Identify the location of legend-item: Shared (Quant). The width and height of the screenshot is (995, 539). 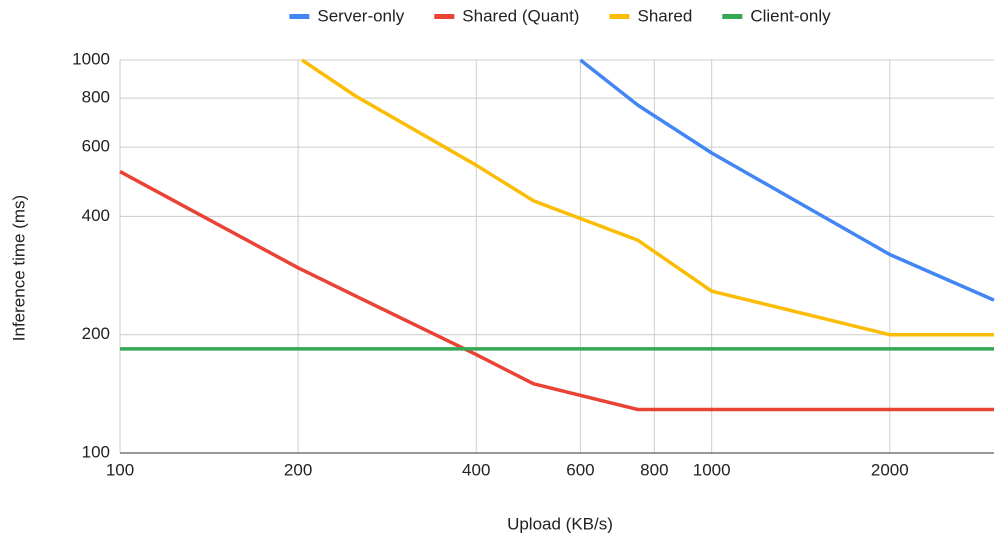
(506, 15).